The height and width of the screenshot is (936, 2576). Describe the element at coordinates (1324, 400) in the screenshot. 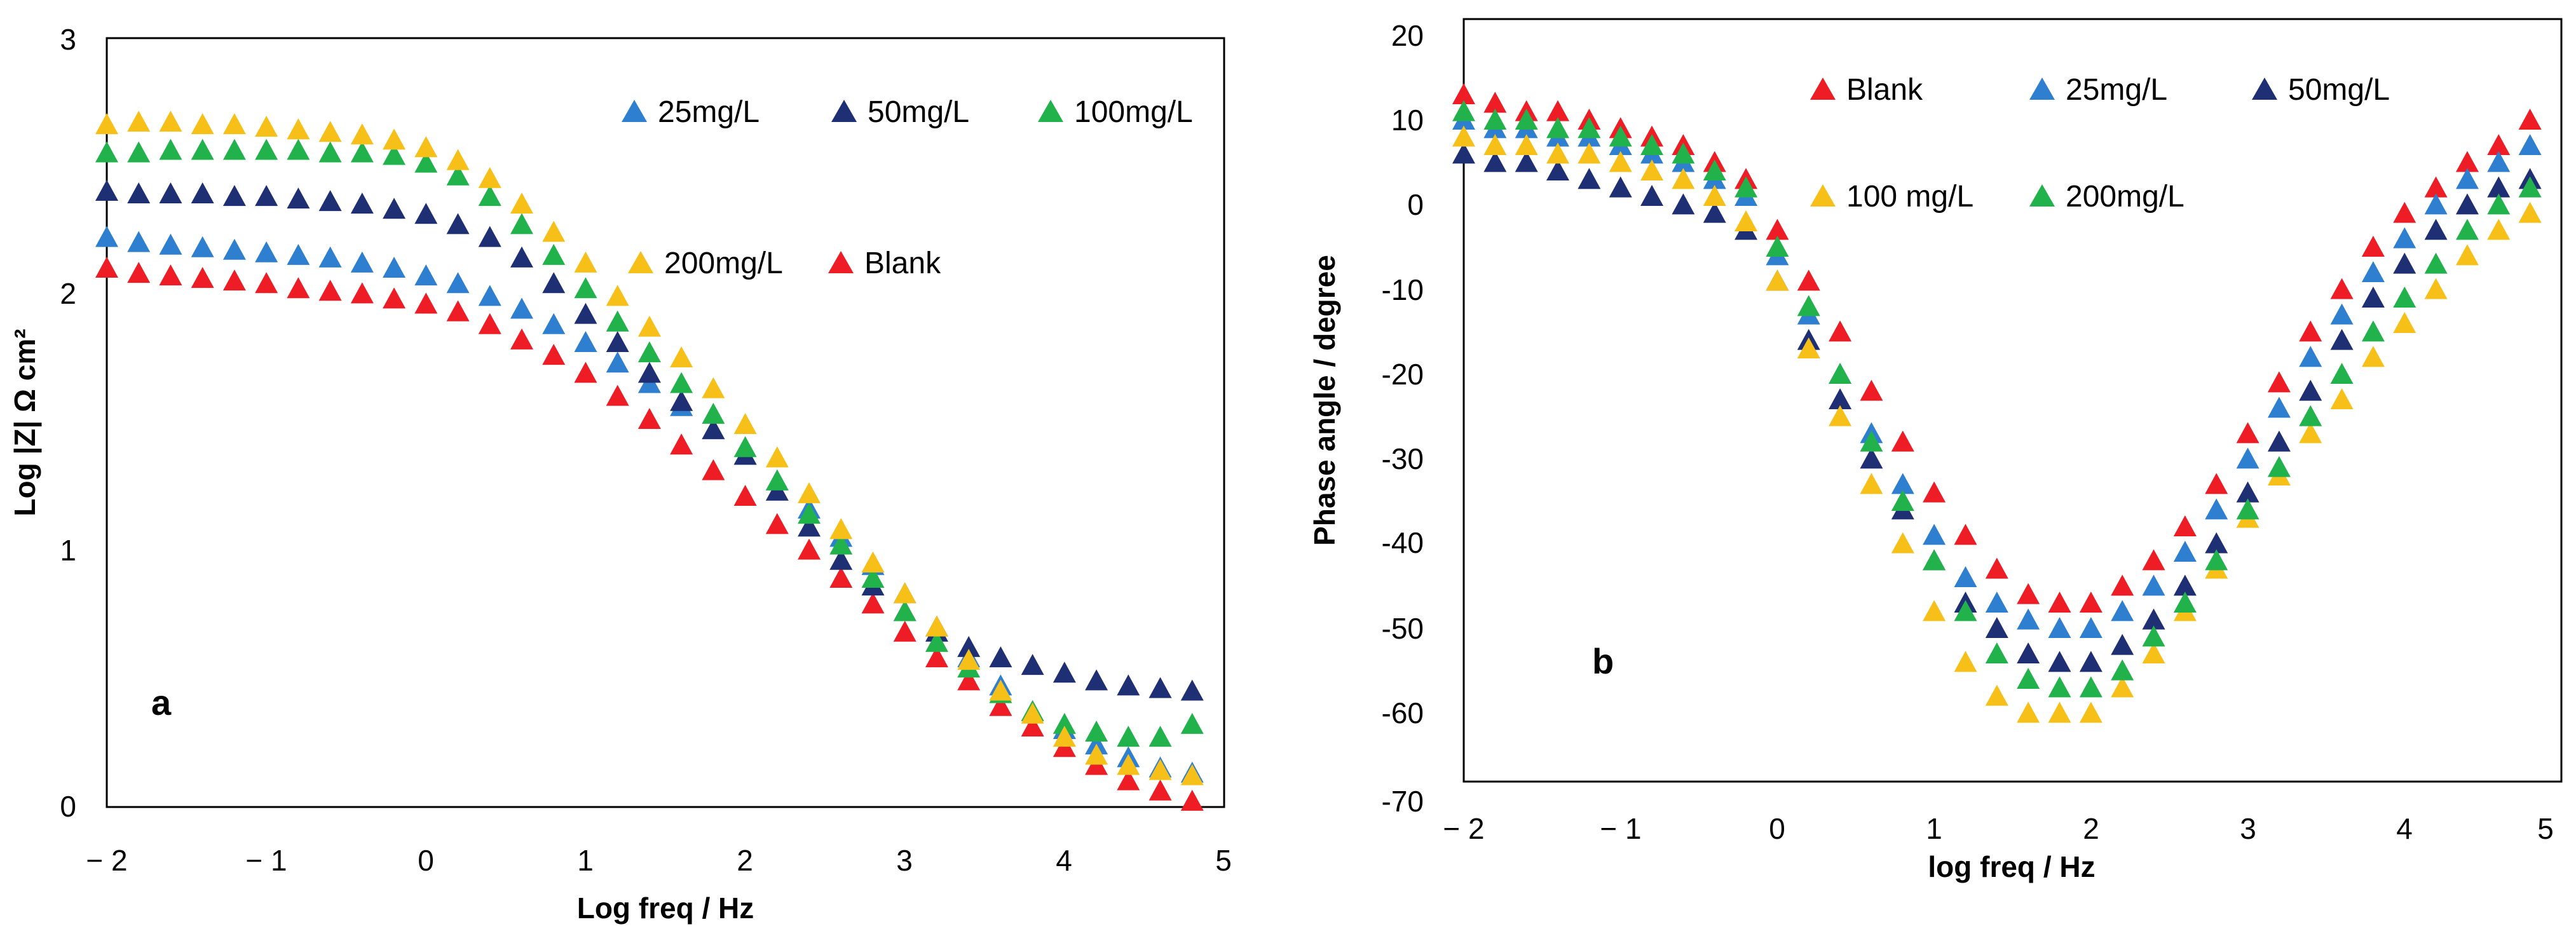

I see `y-axis-title-b: Phase angle / degree` at that location.